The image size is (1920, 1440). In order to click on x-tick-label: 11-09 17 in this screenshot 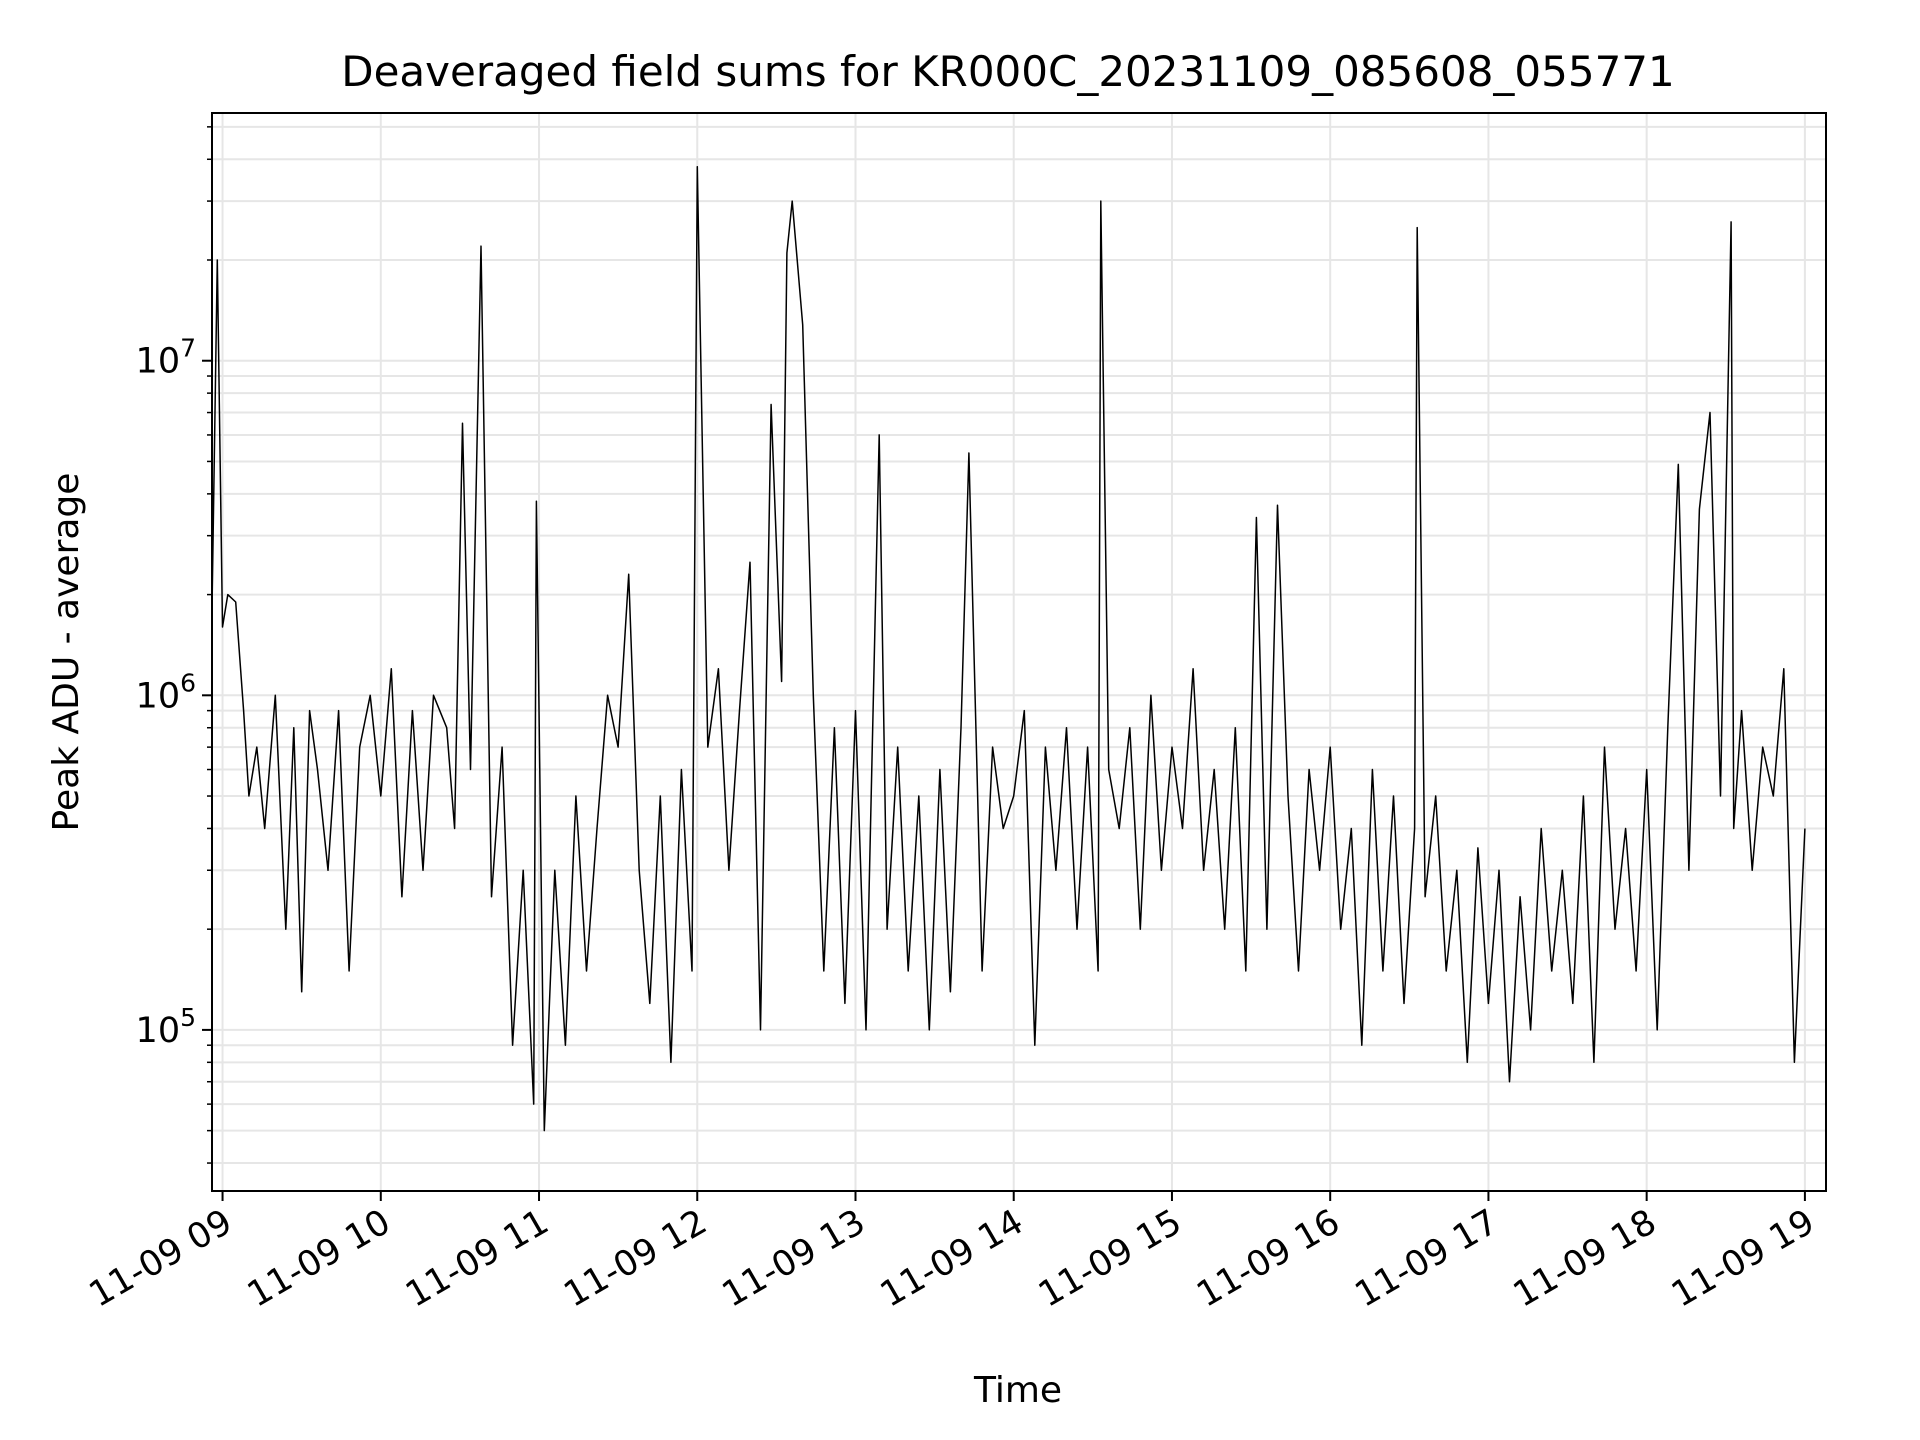, I will do `click(1427, 1258)`.